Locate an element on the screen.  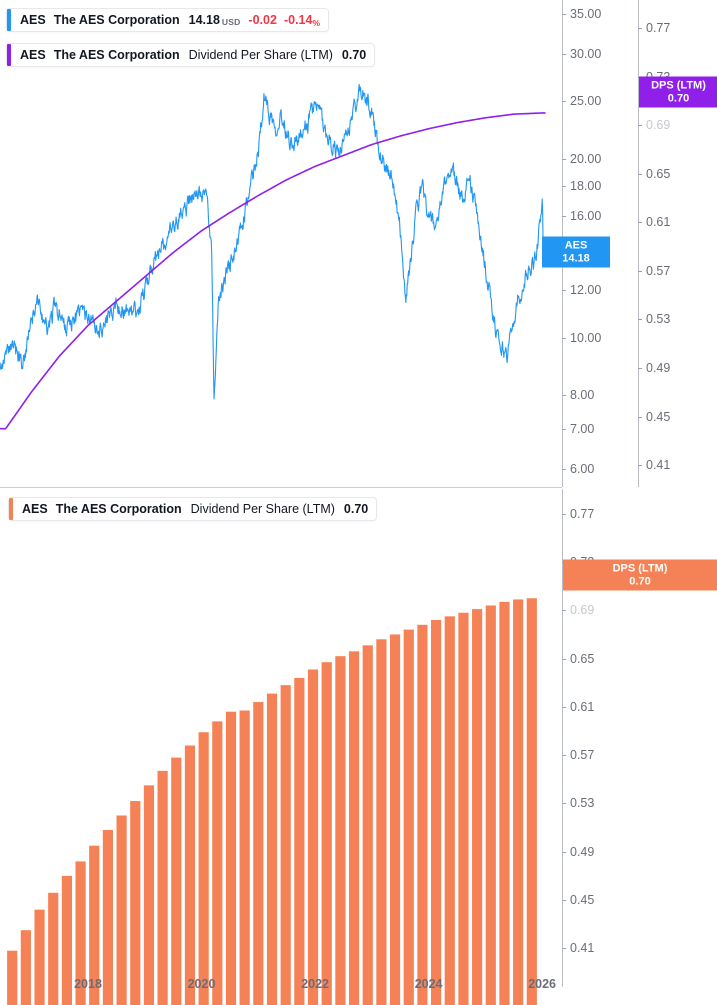
axis-tick-label: 30.00 is located at coordinates (586, 54).